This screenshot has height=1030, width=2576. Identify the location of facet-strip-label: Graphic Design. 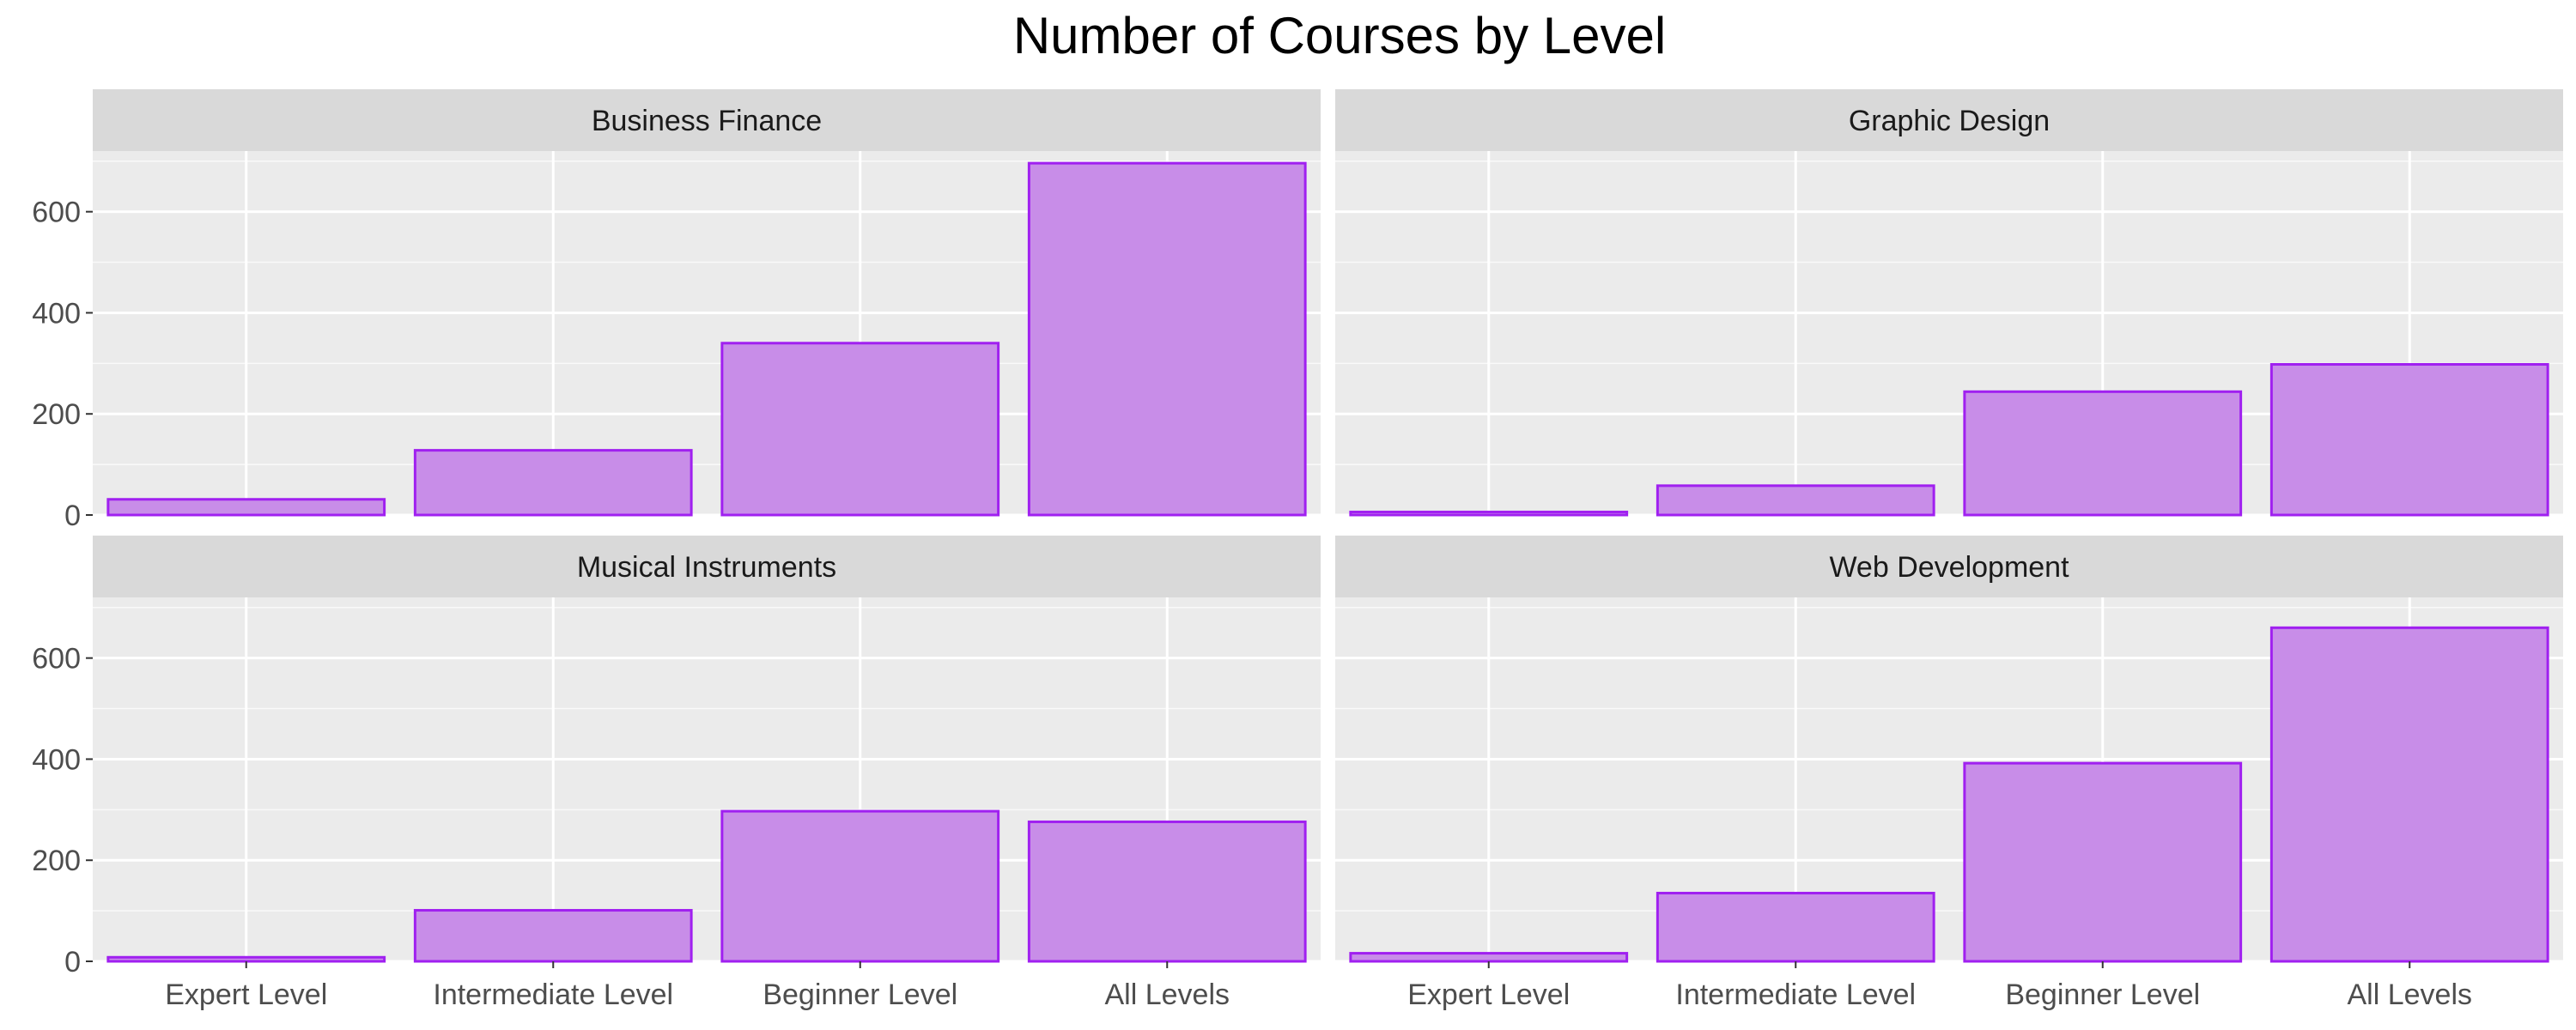
(1950, 121).